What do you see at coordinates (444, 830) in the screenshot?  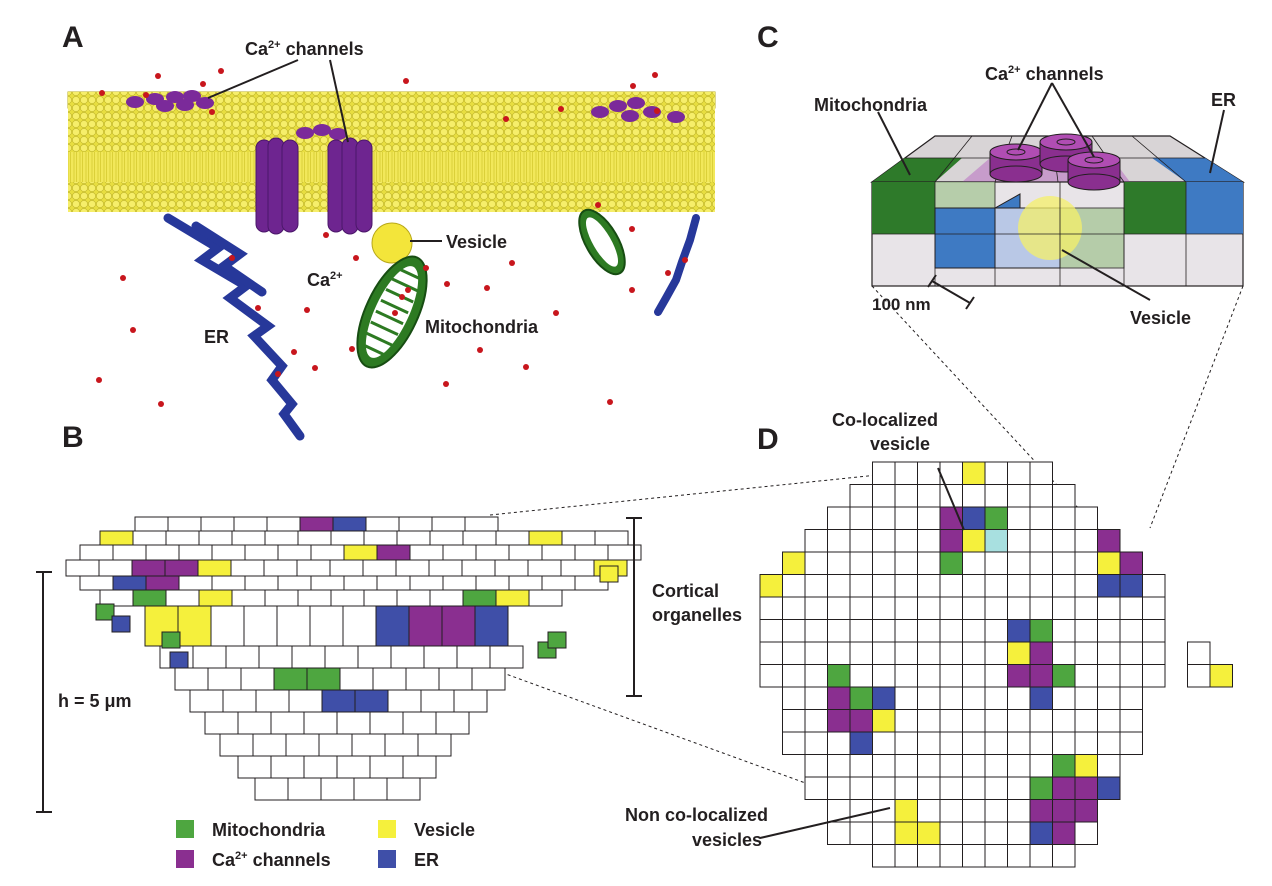 I see `legend-label-vesicle: Vesicle` at bounding box center [444, 830].